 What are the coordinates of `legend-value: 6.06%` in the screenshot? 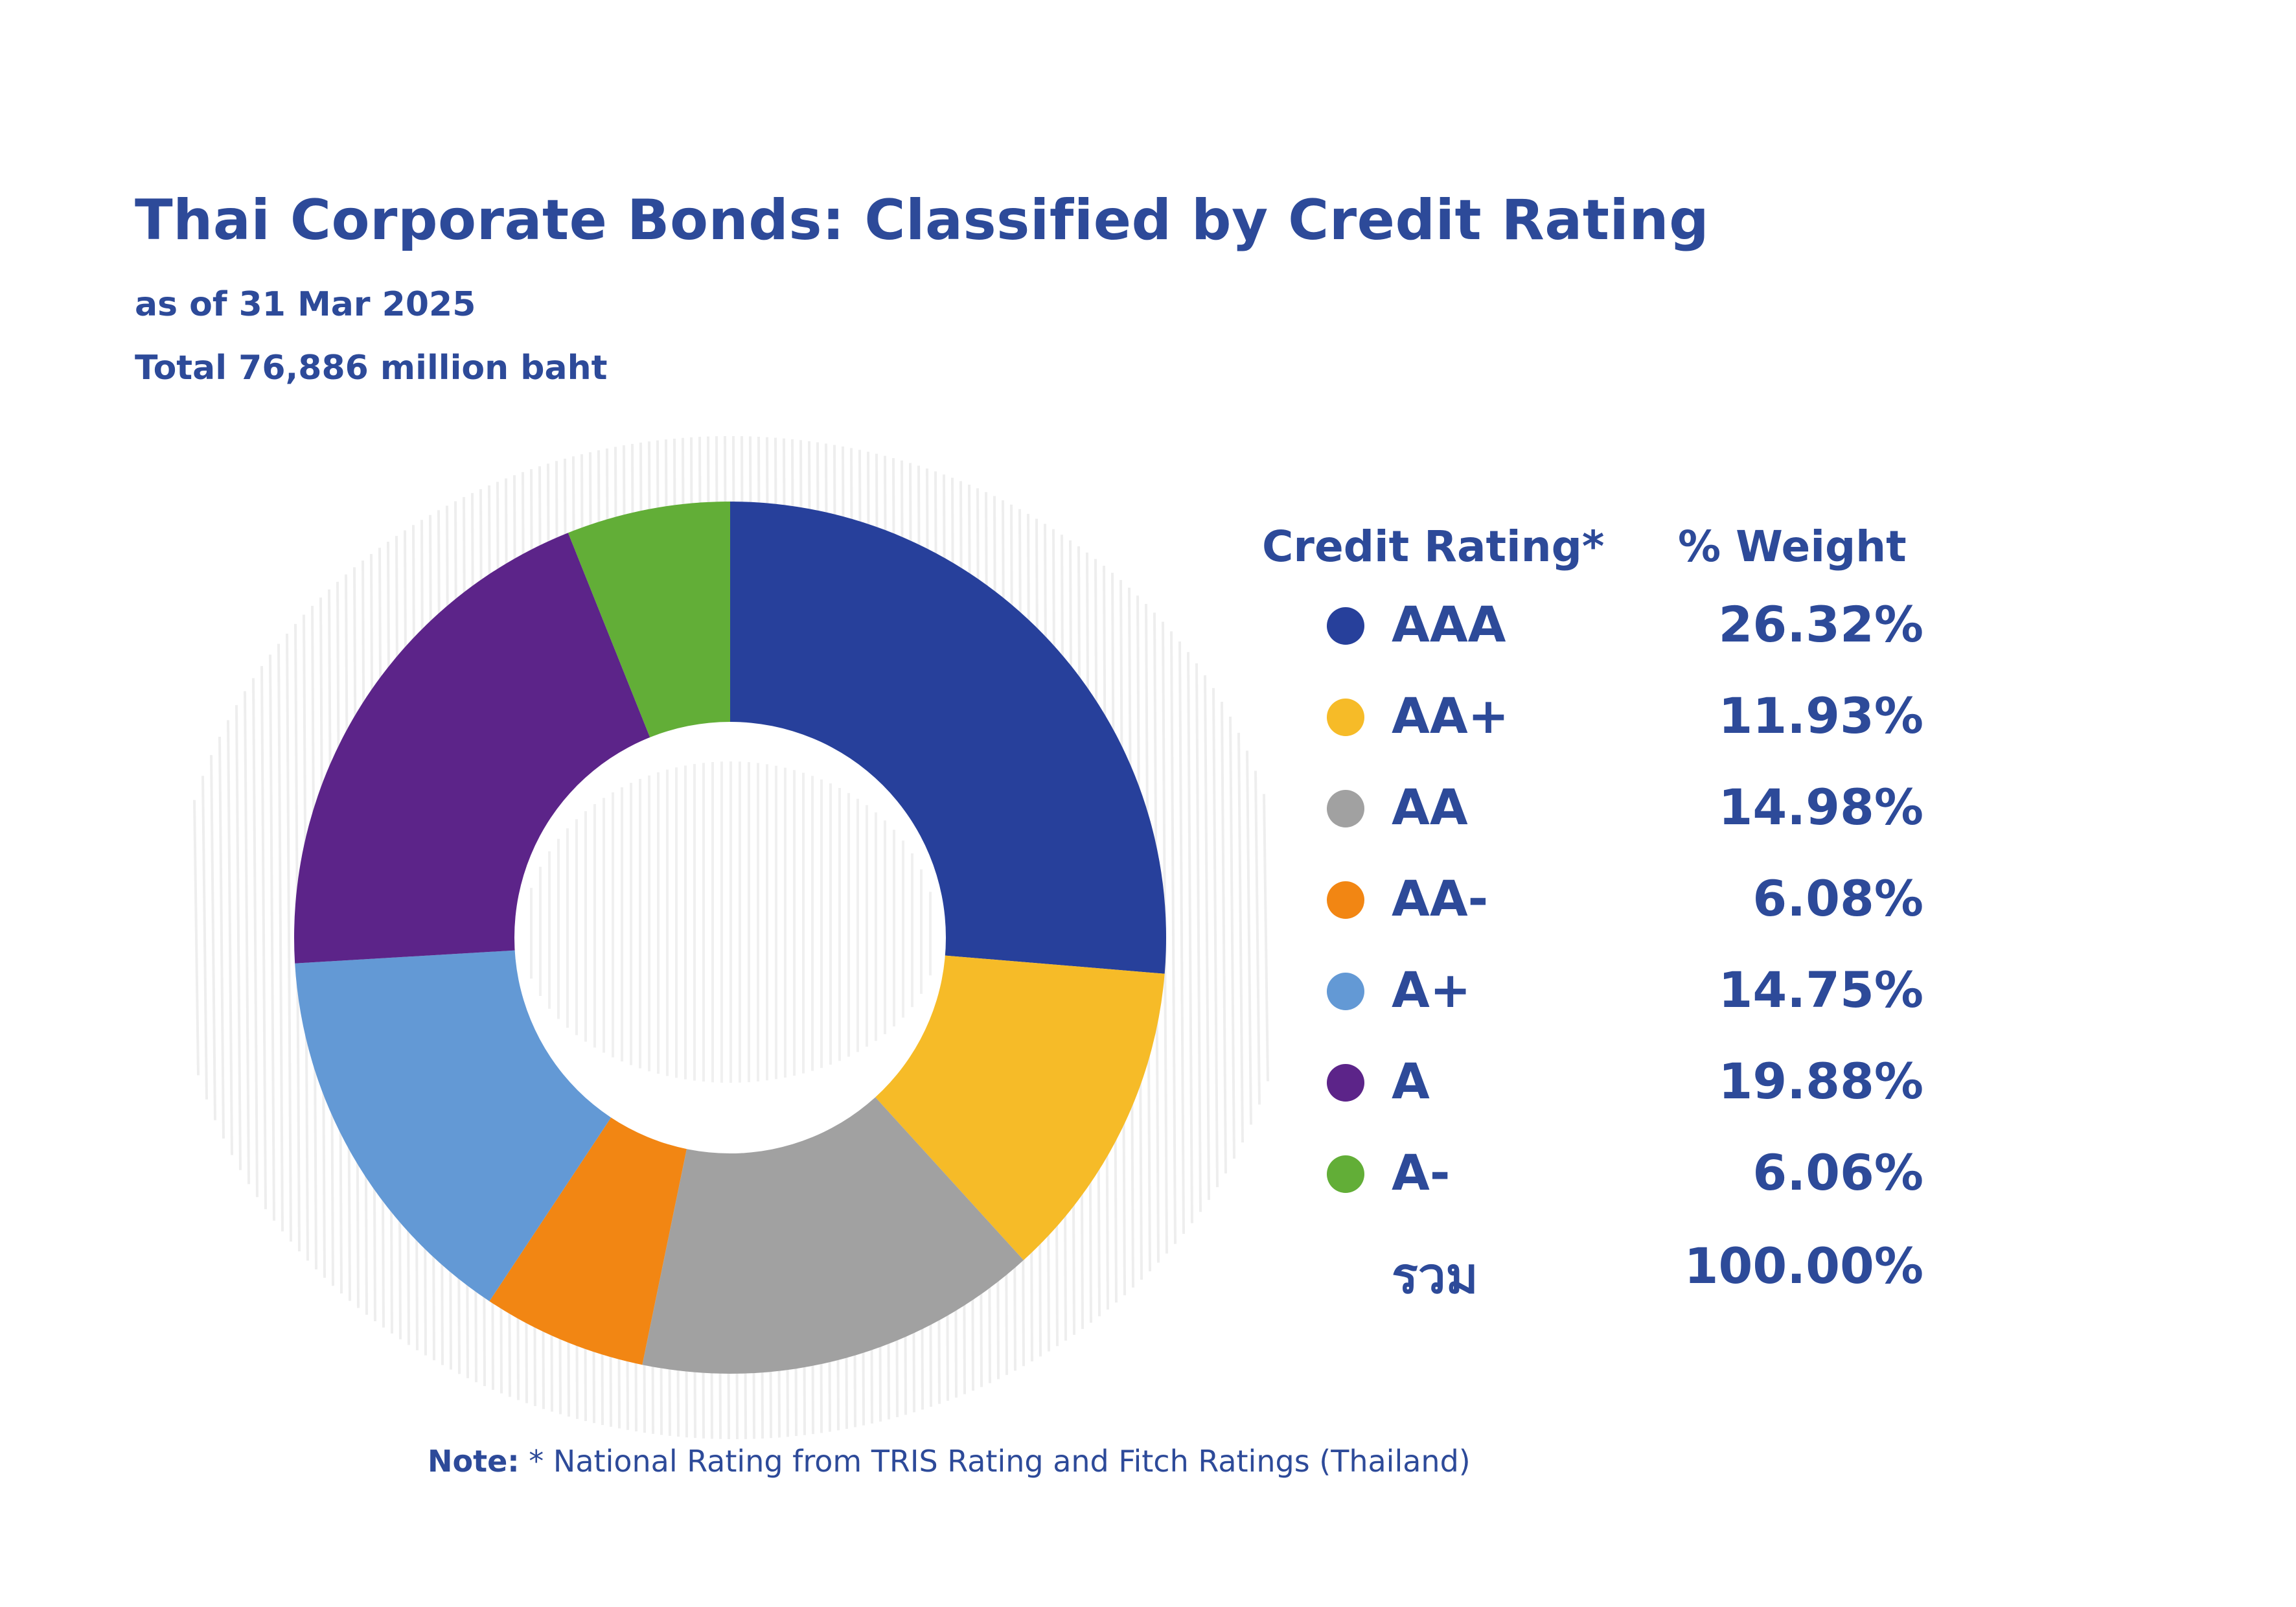 It's located at (1837, 1172).